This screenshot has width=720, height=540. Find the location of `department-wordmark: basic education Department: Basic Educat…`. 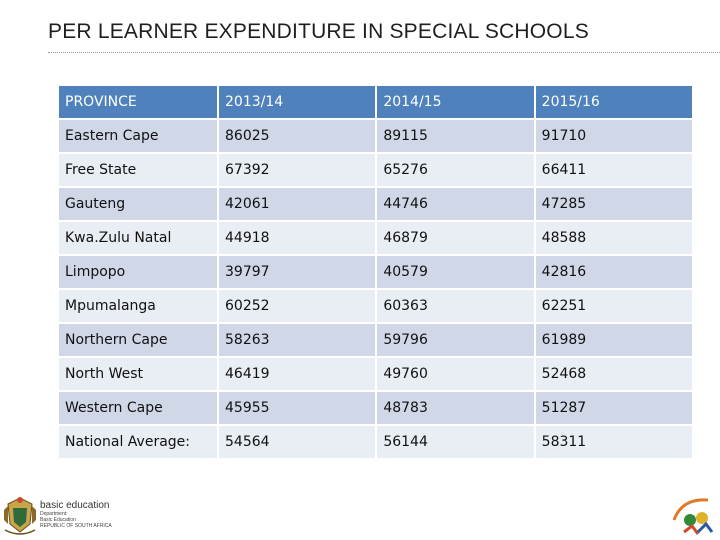

department-wordmark: basic education Department: Basic Educat… is located at coordinates (76, 514).